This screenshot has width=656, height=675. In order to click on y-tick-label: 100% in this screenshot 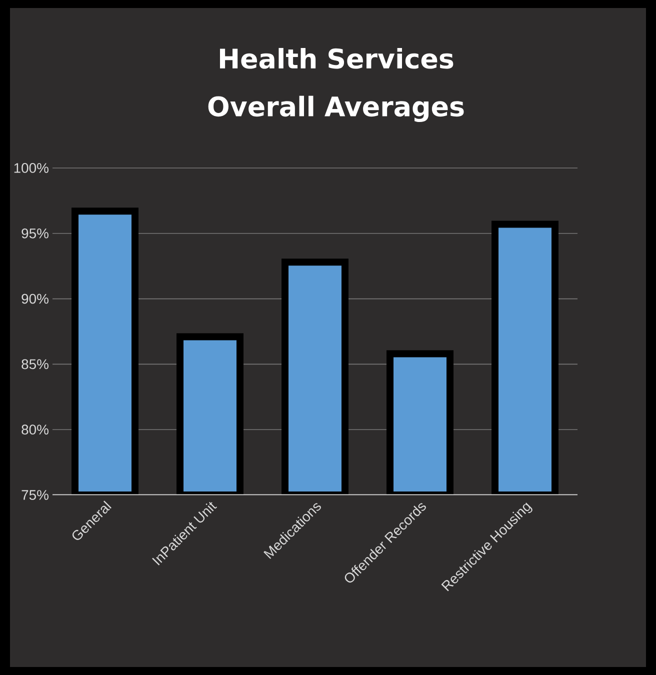, I will do `click(31, 168)`.